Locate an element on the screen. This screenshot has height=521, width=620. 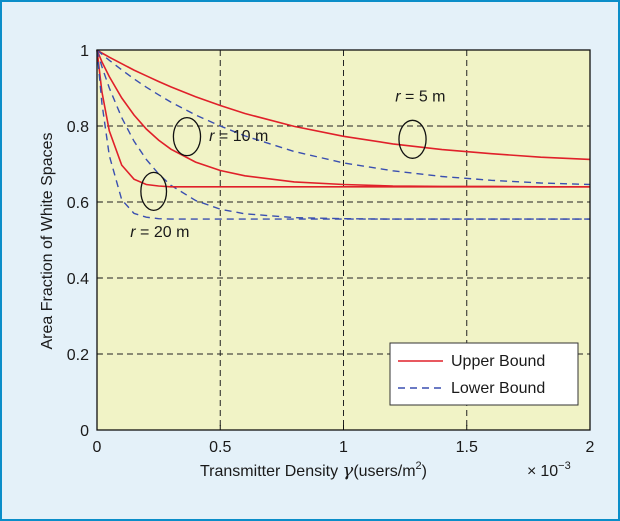
x-multiplier-base: 10 is located at coordinates (549, 471).